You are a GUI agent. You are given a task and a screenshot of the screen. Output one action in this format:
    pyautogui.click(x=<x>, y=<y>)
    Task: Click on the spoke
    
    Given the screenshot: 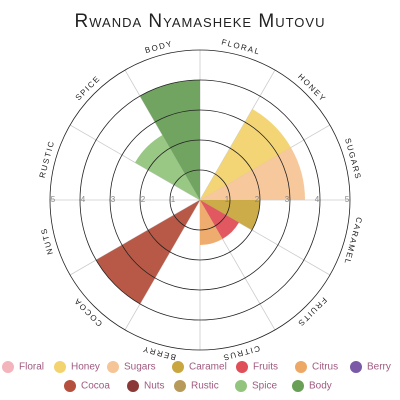 What is the action you would take?
    pyautogui.click(x=162, y=265)
    